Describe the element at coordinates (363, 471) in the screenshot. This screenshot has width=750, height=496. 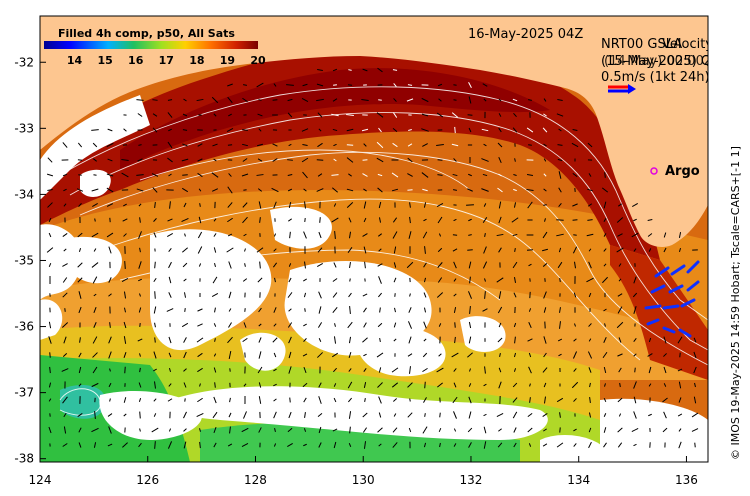
I see `longitude-axis: 124 126 128 130 132 134 136` at that location.